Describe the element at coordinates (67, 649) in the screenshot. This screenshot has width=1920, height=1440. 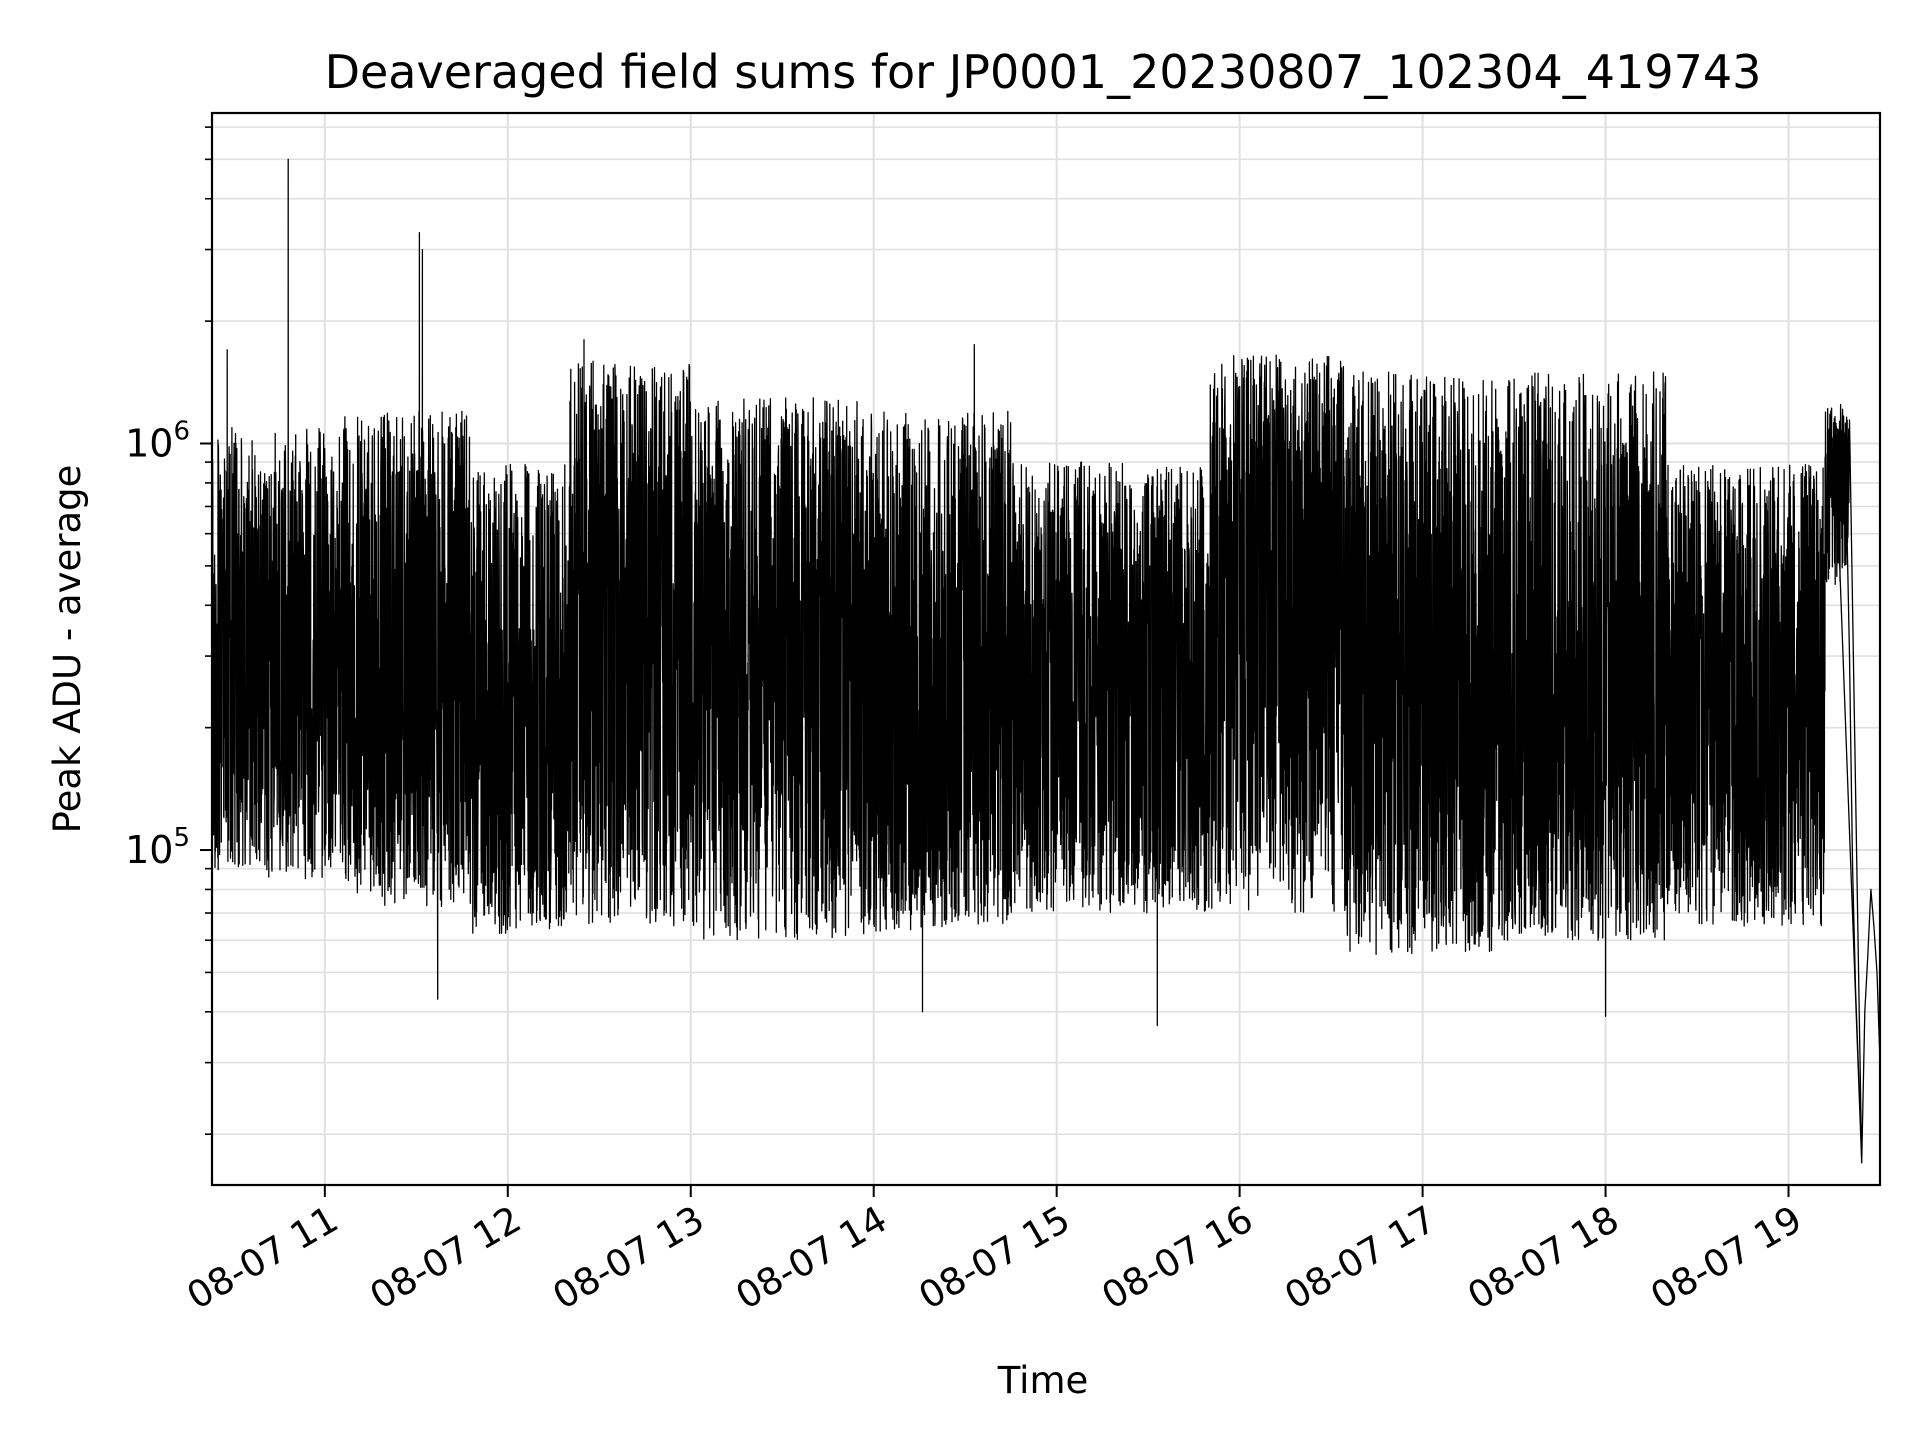
I see `y-axis-label: Peak ADU - average` at that location.